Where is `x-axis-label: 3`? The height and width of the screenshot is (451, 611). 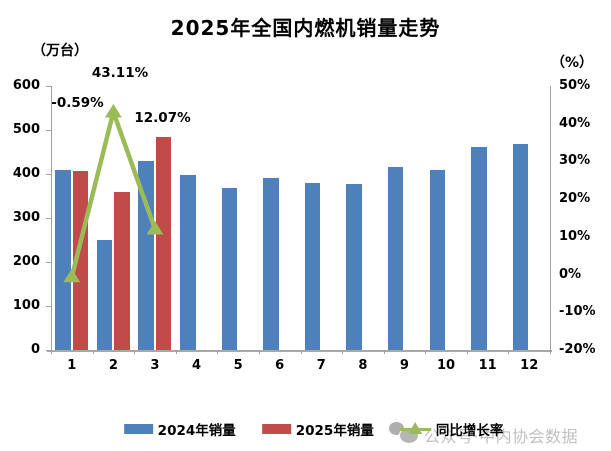 x-axis-label: 3 is located at coordinates (155, 365).